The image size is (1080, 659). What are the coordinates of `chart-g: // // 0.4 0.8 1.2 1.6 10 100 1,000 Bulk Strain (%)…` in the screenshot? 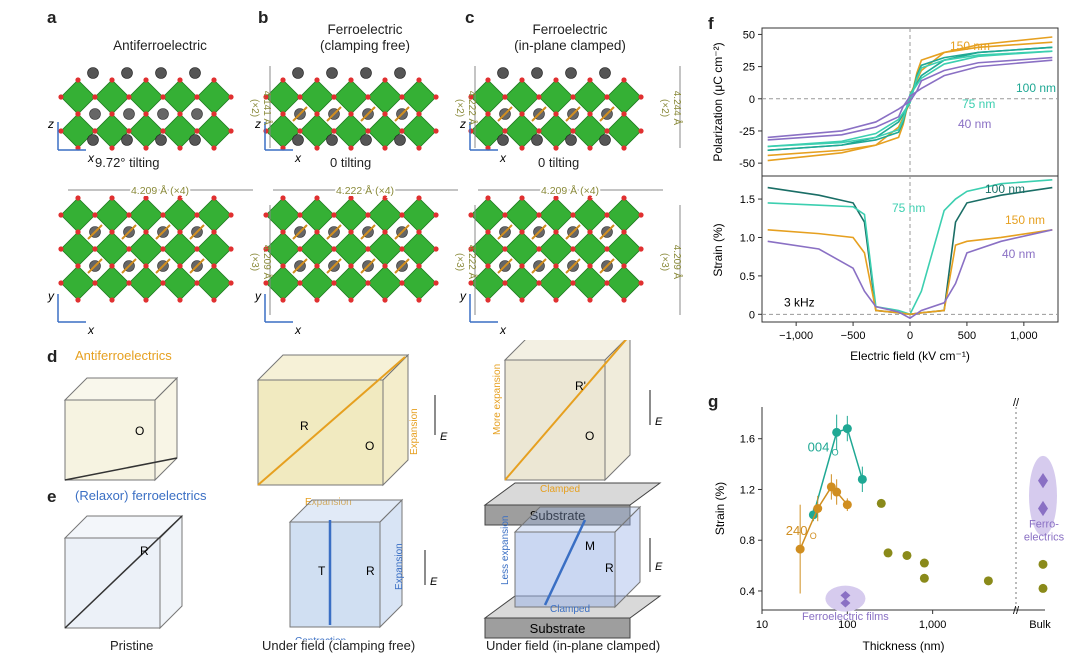 It's located at (889, 525).